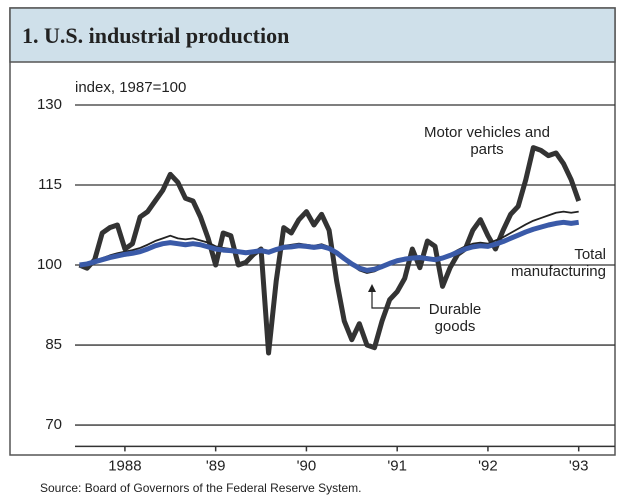  What do you see at coordinates (307, 465) in the screenshot?
I see `x-tick-label: '90` at bounding box center [307, 465].